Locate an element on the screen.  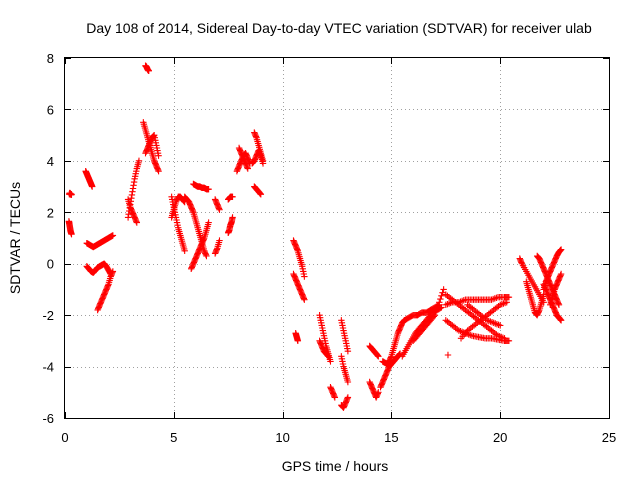
x-tick-label: 10 is located at coordinates (282, 437).